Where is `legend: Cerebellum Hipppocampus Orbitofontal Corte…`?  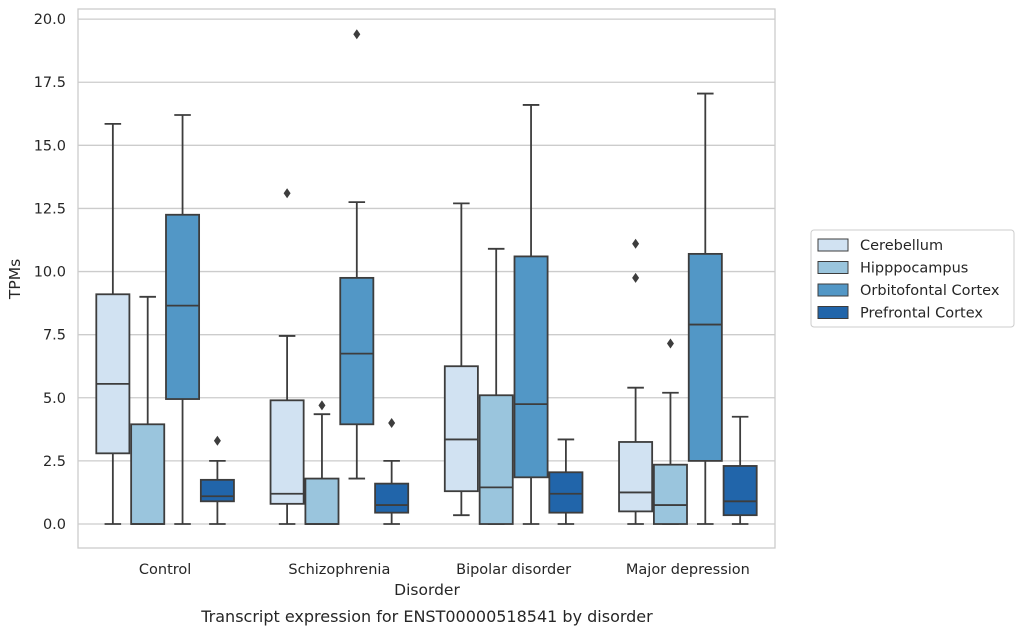 legend: Cerebellum Hipppocampus Orbitofontal Corte… is located at coordinates (912, 278).